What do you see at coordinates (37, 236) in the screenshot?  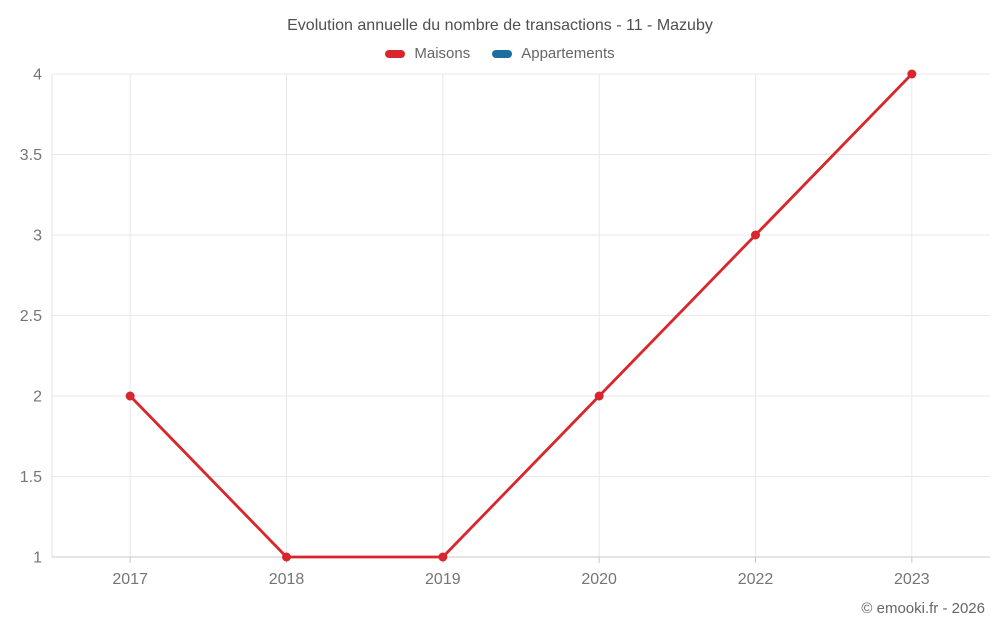 I see `y-tick-label: 3` at bounding box center [37, 236].